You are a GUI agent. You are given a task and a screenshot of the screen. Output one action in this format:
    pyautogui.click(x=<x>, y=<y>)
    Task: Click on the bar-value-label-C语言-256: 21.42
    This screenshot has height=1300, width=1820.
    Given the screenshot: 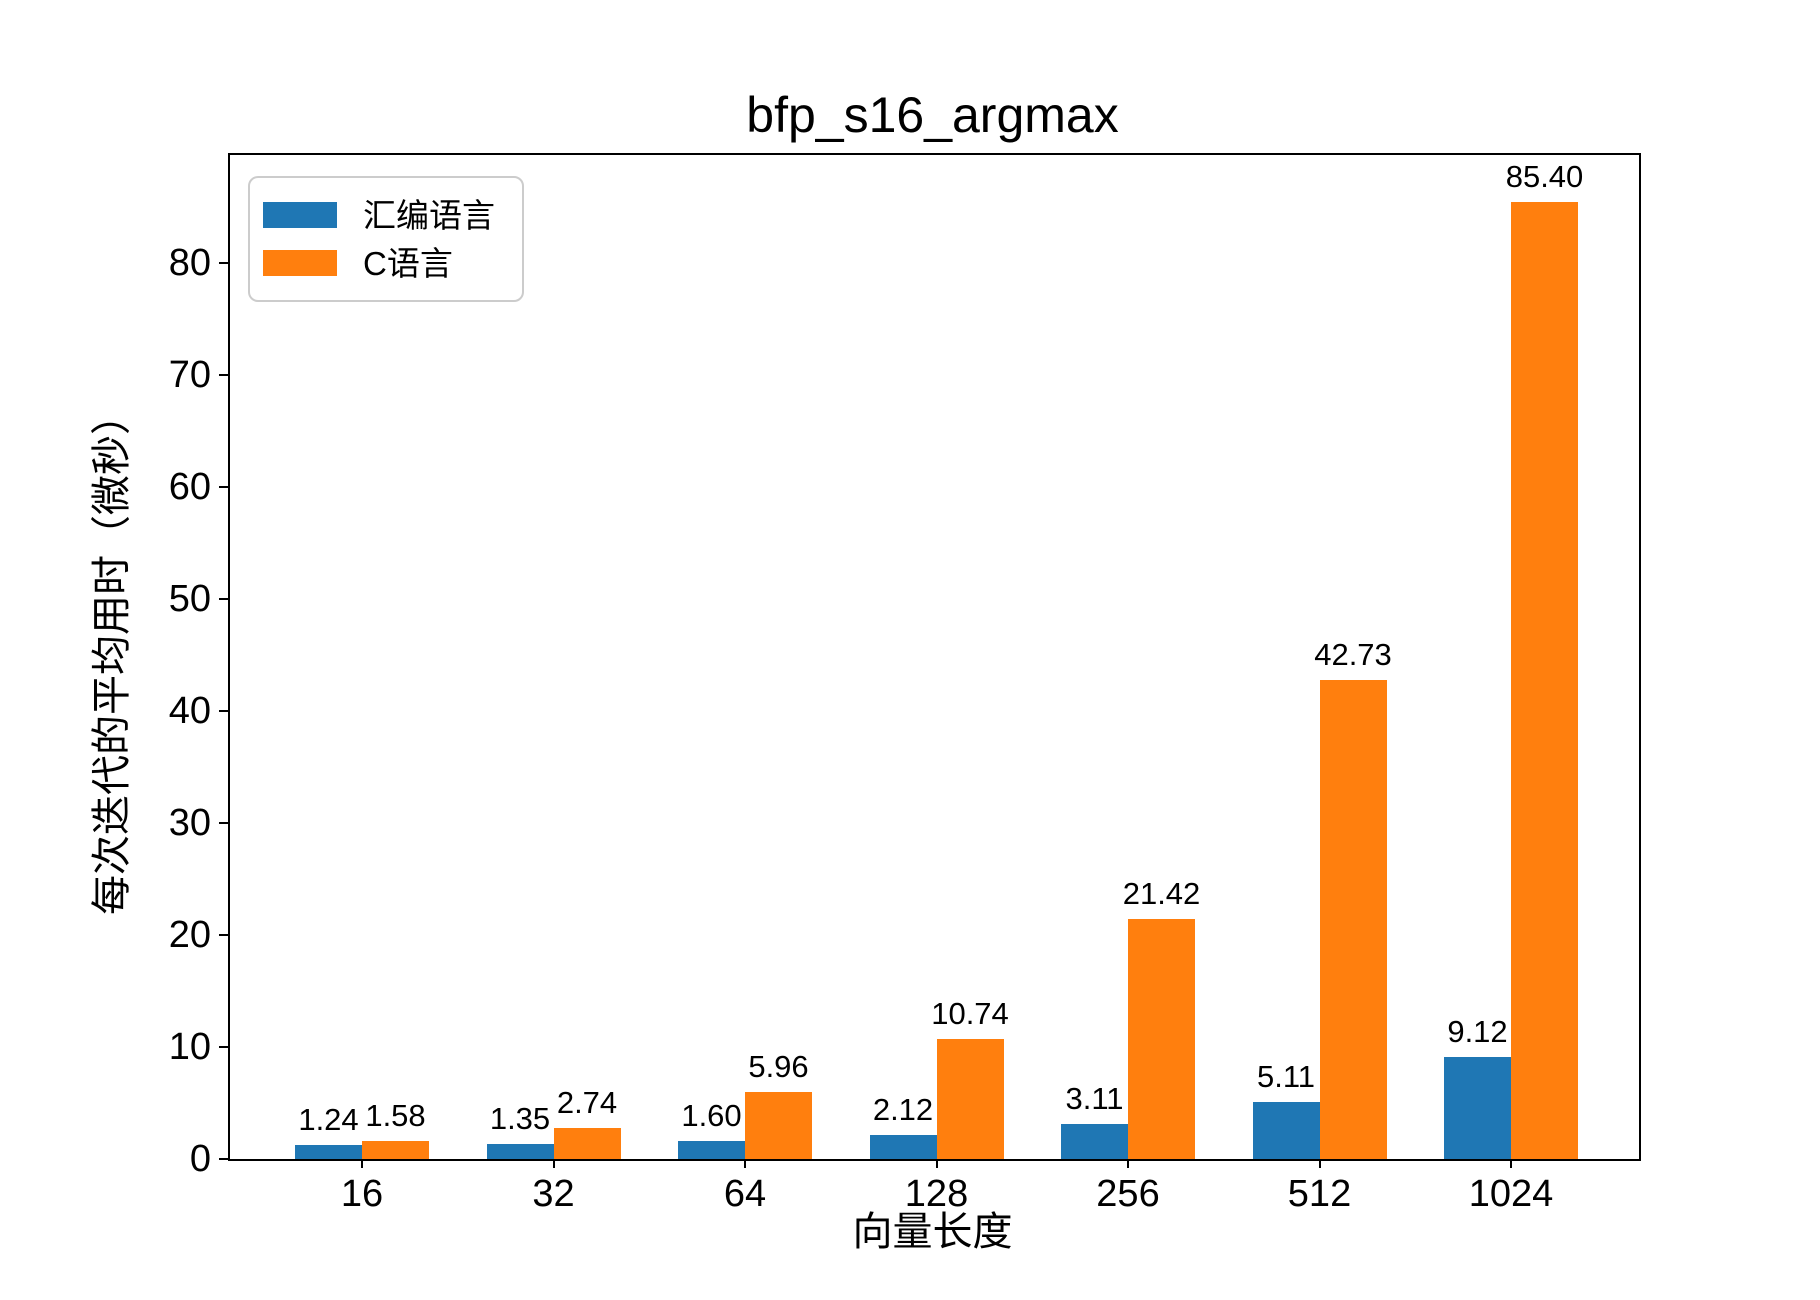 What is the action you would take?
    pyautogui.click(x=1161, y=893)
    